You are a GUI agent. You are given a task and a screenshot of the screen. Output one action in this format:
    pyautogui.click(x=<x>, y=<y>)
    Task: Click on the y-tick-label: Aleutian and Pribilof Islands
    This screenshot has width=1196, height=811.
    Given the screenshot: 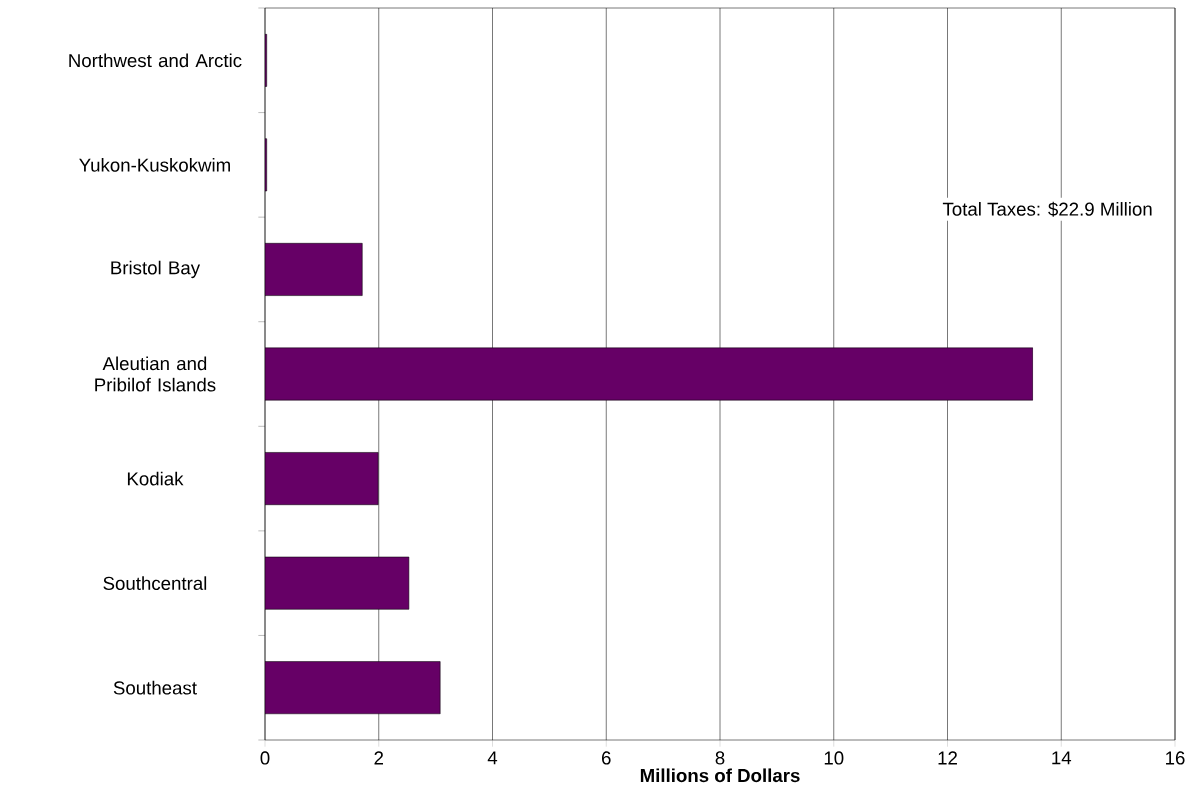 What is the action you would take?
    pyautogui.click(x=155, y=374)
    